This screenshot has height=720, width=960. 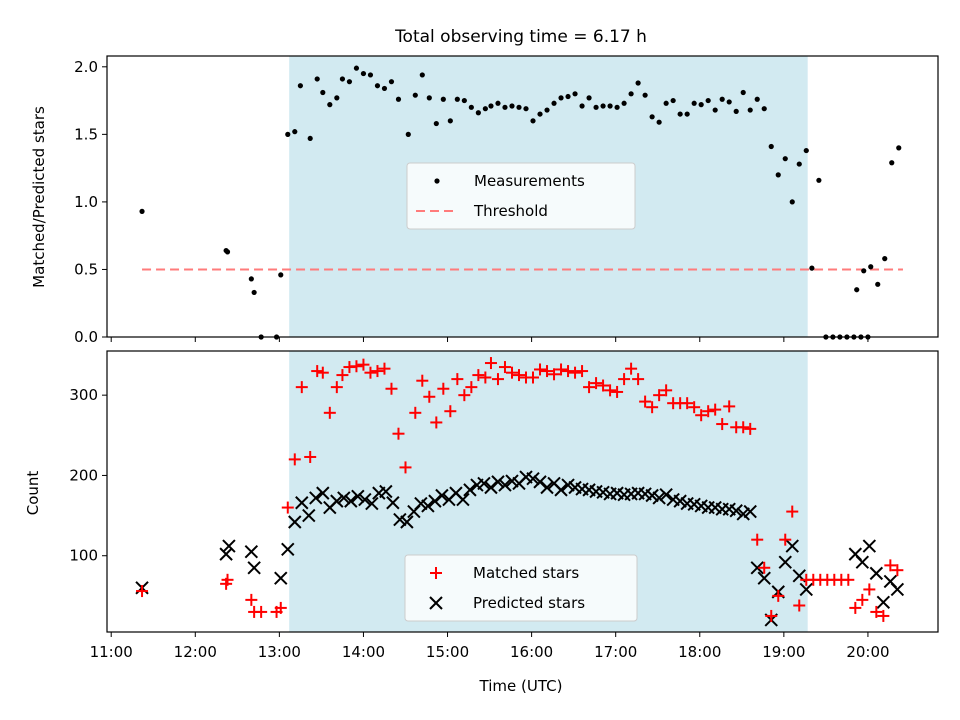 What do you see at coordinates (526, 573) in the screenshot?
I see `legend-matched-label: Matched stars` at bounding box center [526, 573].